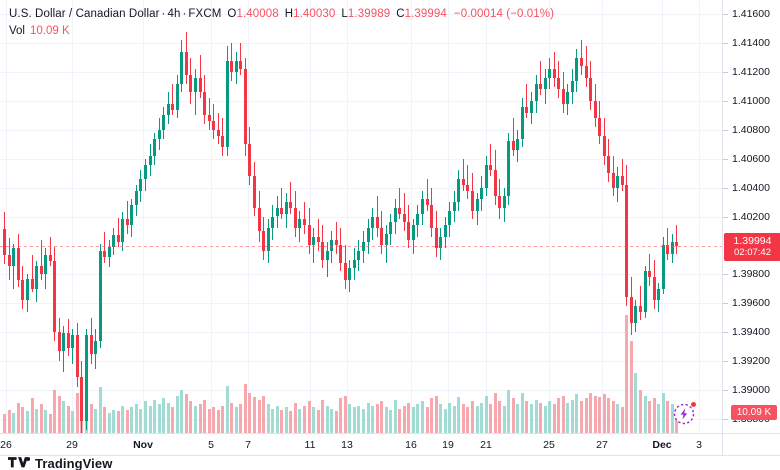 The width and height of the screenshot is (780, 470). Describe the element at coordinates (549, 445) in the screenshot. I see `time-axis-tick: 25` at that location.